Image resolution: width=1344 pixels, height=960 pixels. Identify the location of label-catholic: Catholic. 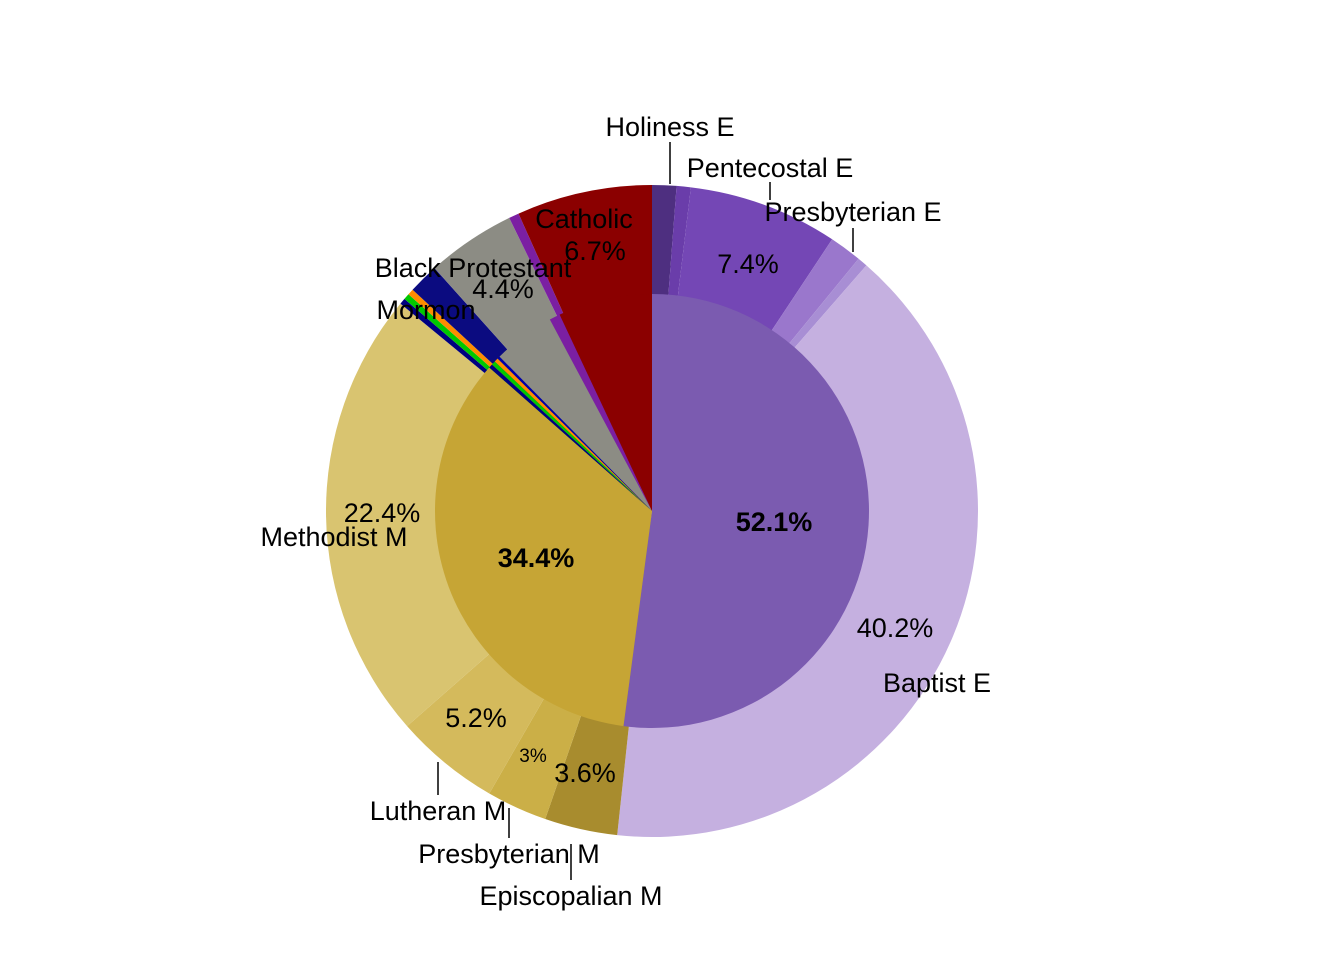
(584, 219).